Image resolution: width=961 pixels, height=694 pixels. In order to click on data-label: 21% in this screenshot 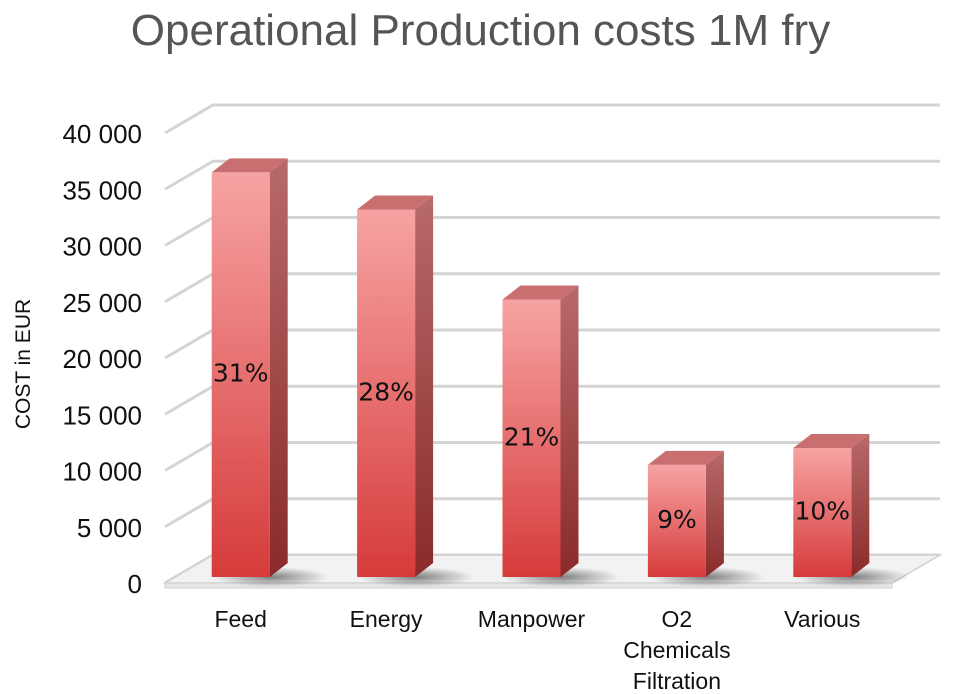, I will do `click(532, 436)`.